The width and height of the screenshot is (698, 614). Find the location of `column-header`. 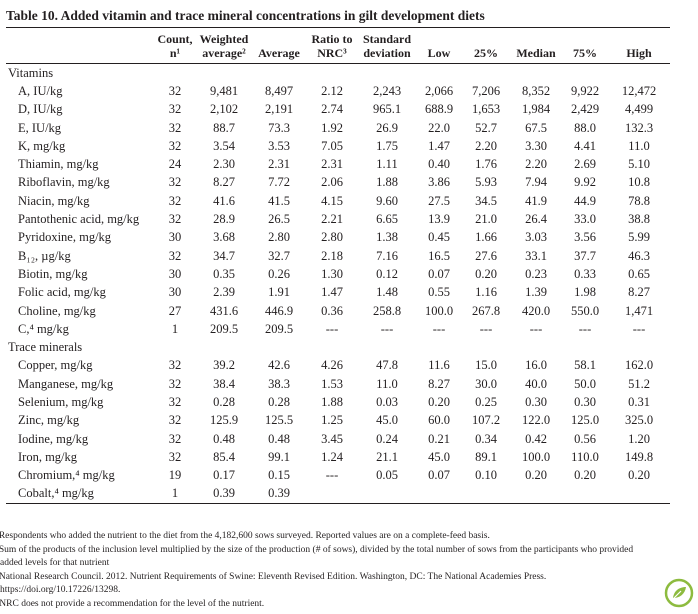

column-header is located at coordinates (80, 45).